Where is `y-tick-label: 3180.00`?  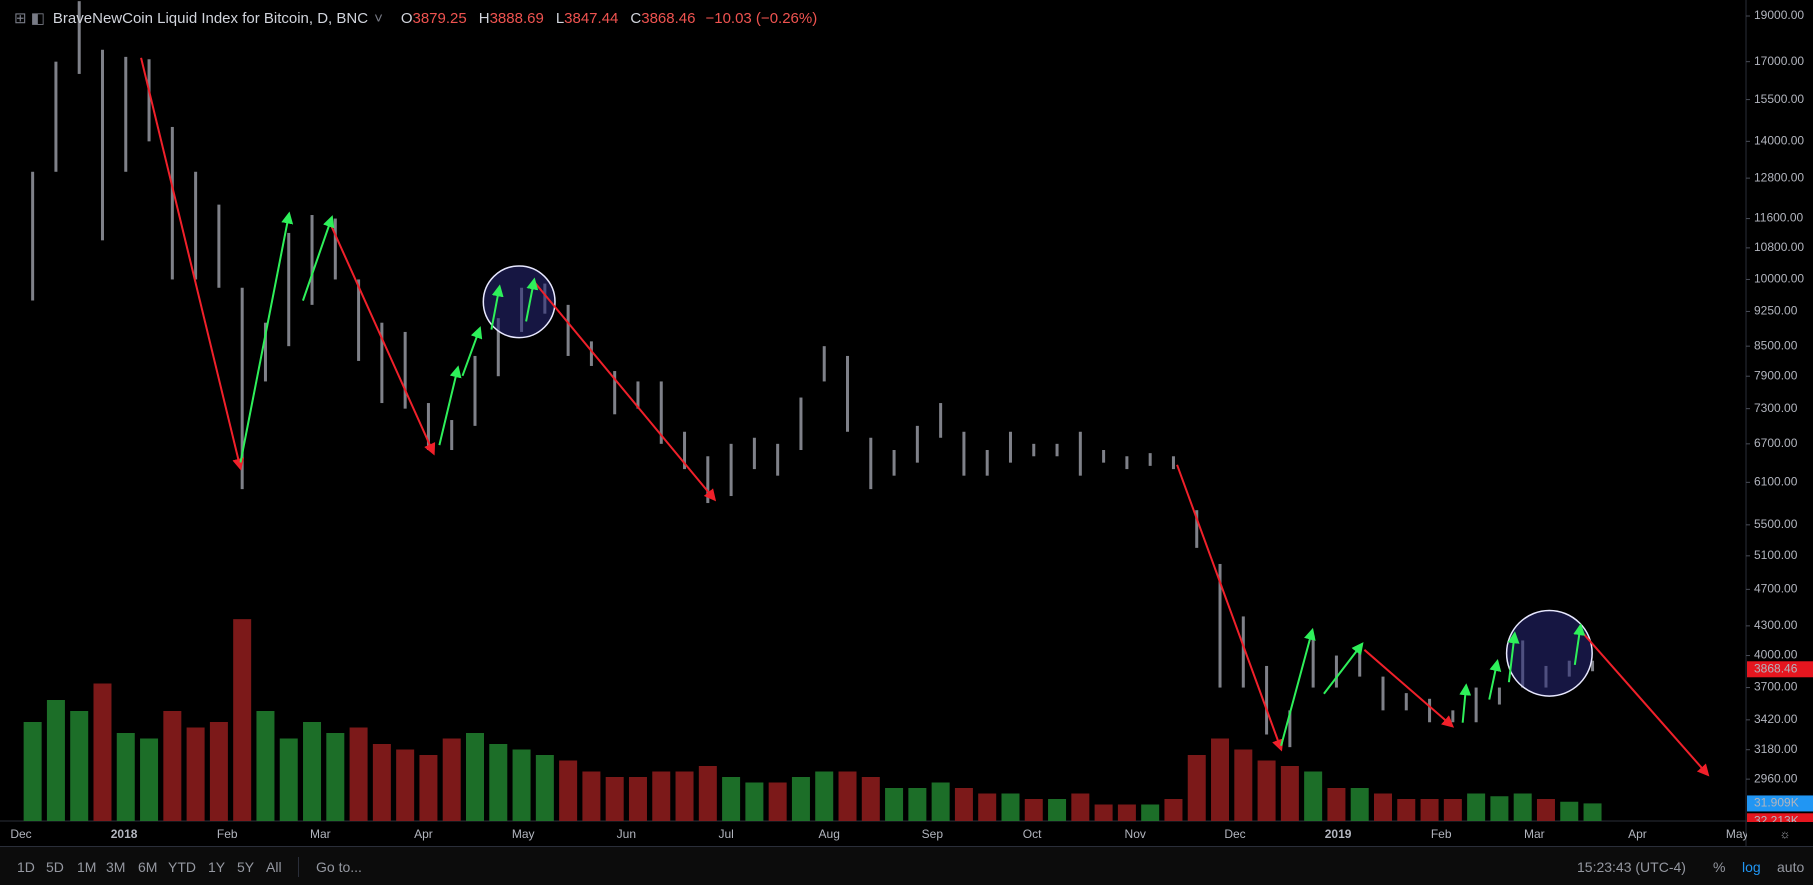 y-tick-label: 3180.00 is located at coordinates (1776, 749).